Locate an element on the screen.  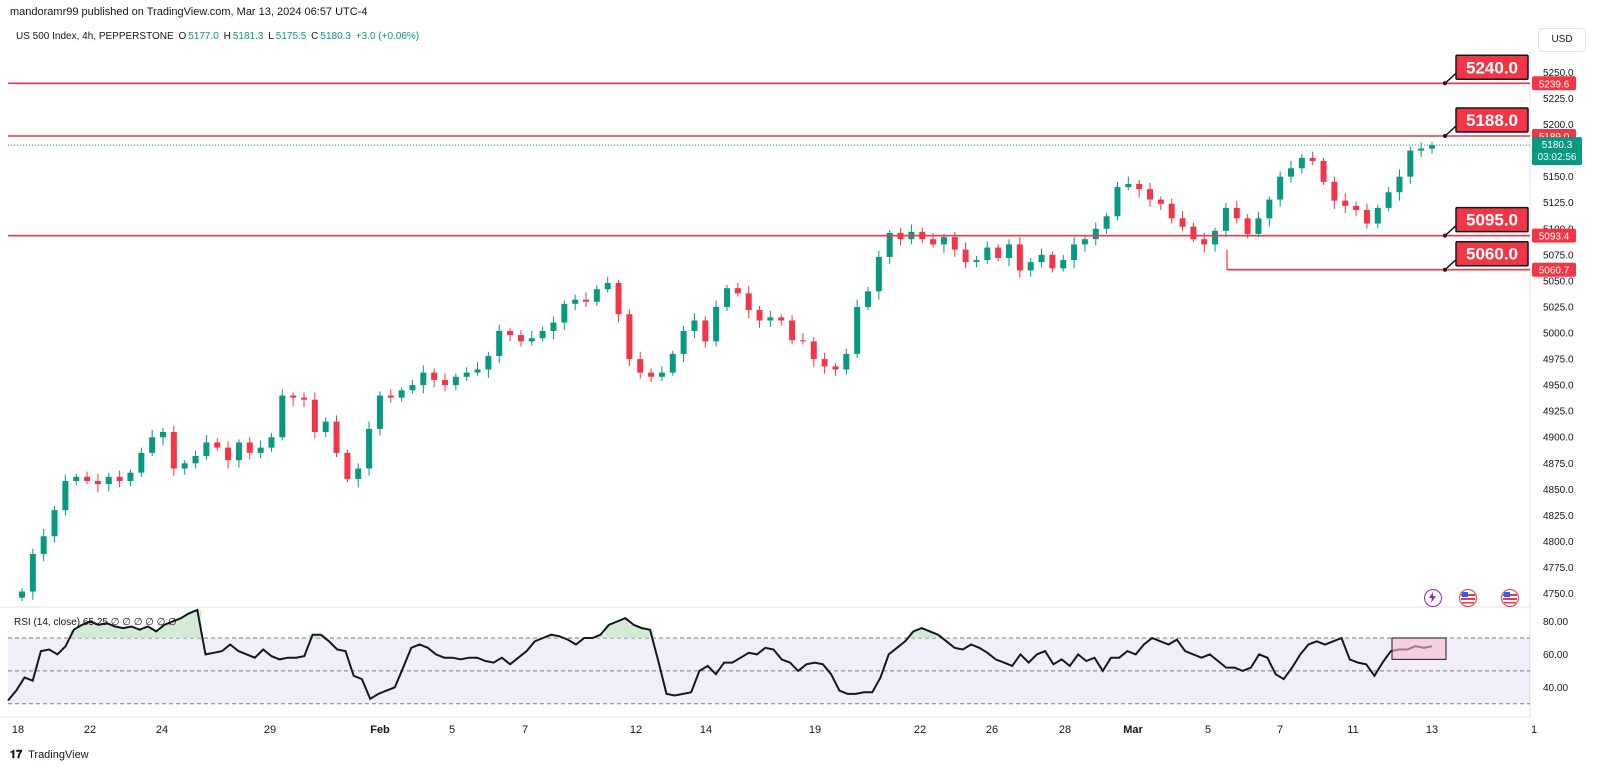
lightning-icon is located at coordinates (1433, 598).